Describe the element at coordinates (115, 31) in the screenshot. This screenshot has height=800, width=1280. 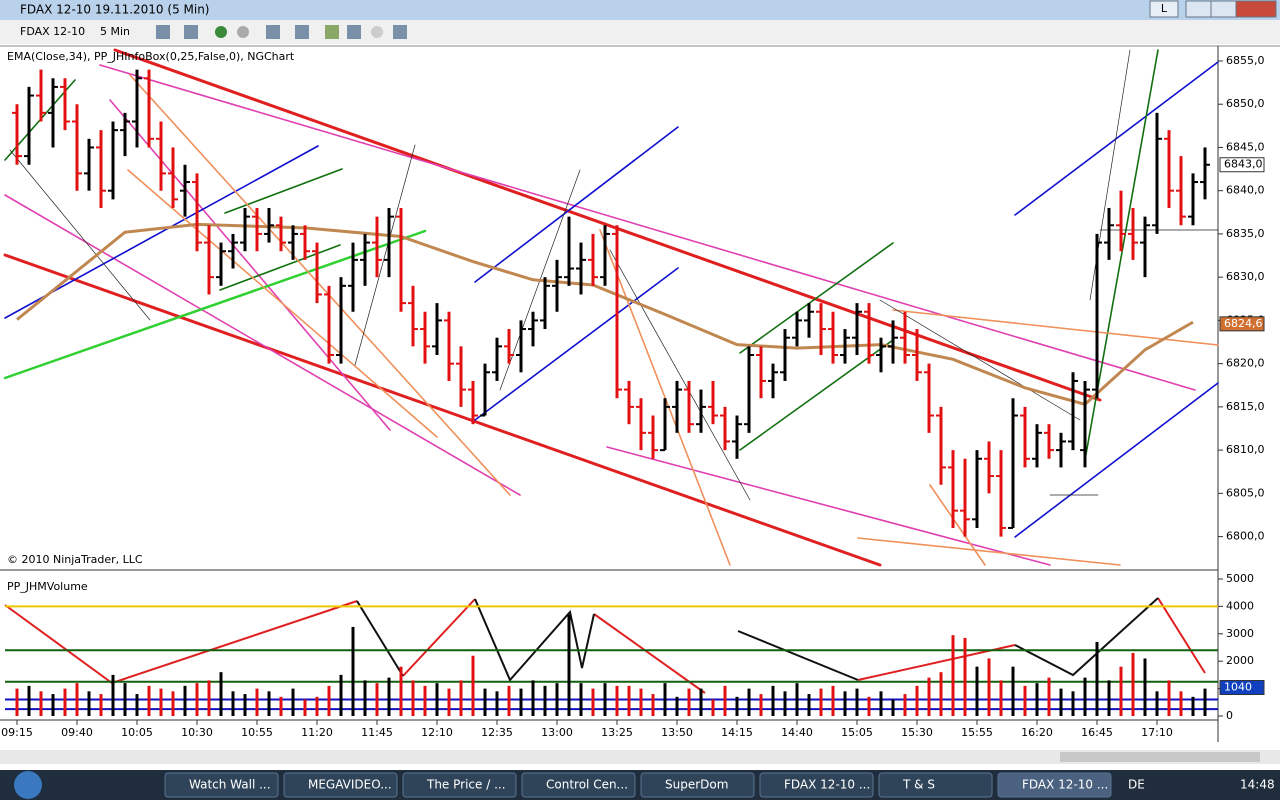
I see `interval-select: 5 Min` at that location.